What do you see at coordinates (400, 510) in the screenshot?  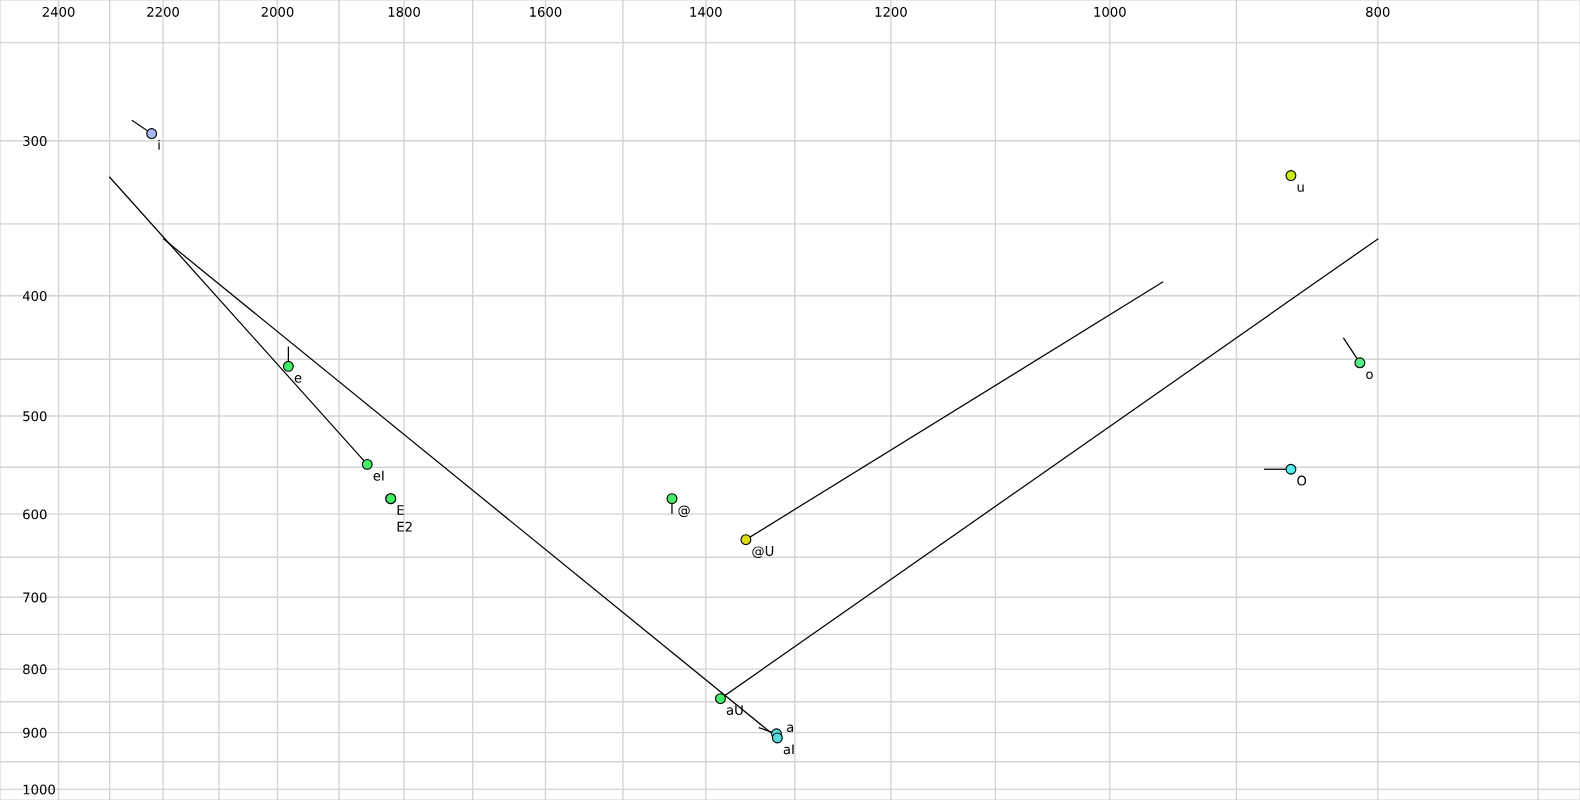 I see `annotation: E` at bounding box center [400, 510].